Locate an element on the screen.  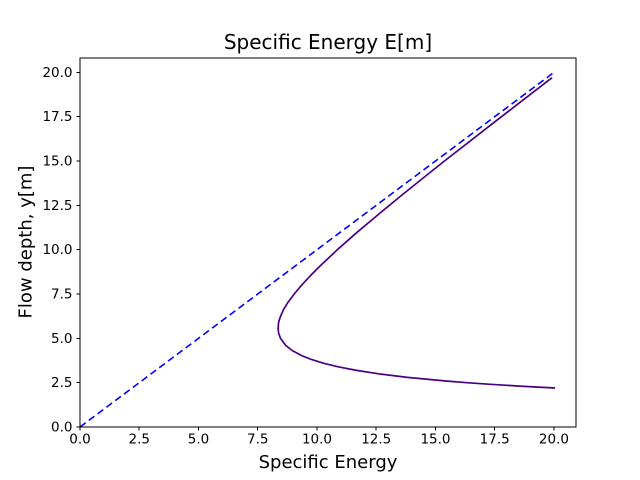
y-tick-label: 0.0 is located at coordinates (61, 428).